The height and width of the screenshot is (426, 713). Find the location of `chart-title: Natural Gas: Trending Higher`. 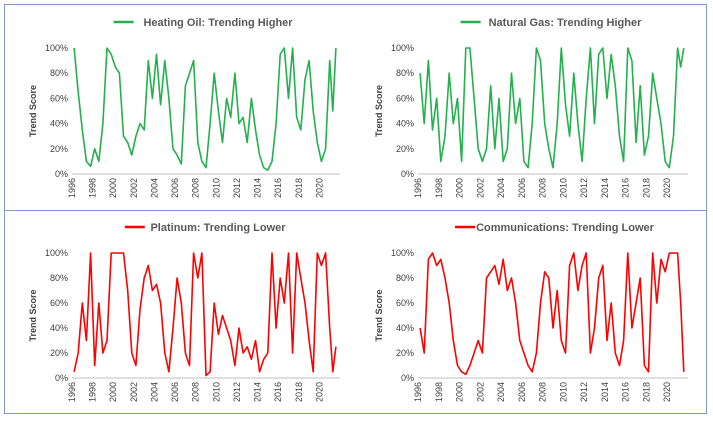

chart-title: Natural Gas: Trending Higher is located at coordinates (566, 23).